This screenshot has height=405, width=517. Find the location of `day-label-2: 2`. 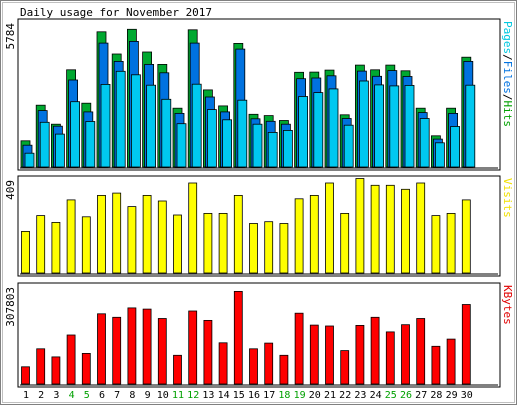

day-label-2: 2 is located at coordinates (41, 395).